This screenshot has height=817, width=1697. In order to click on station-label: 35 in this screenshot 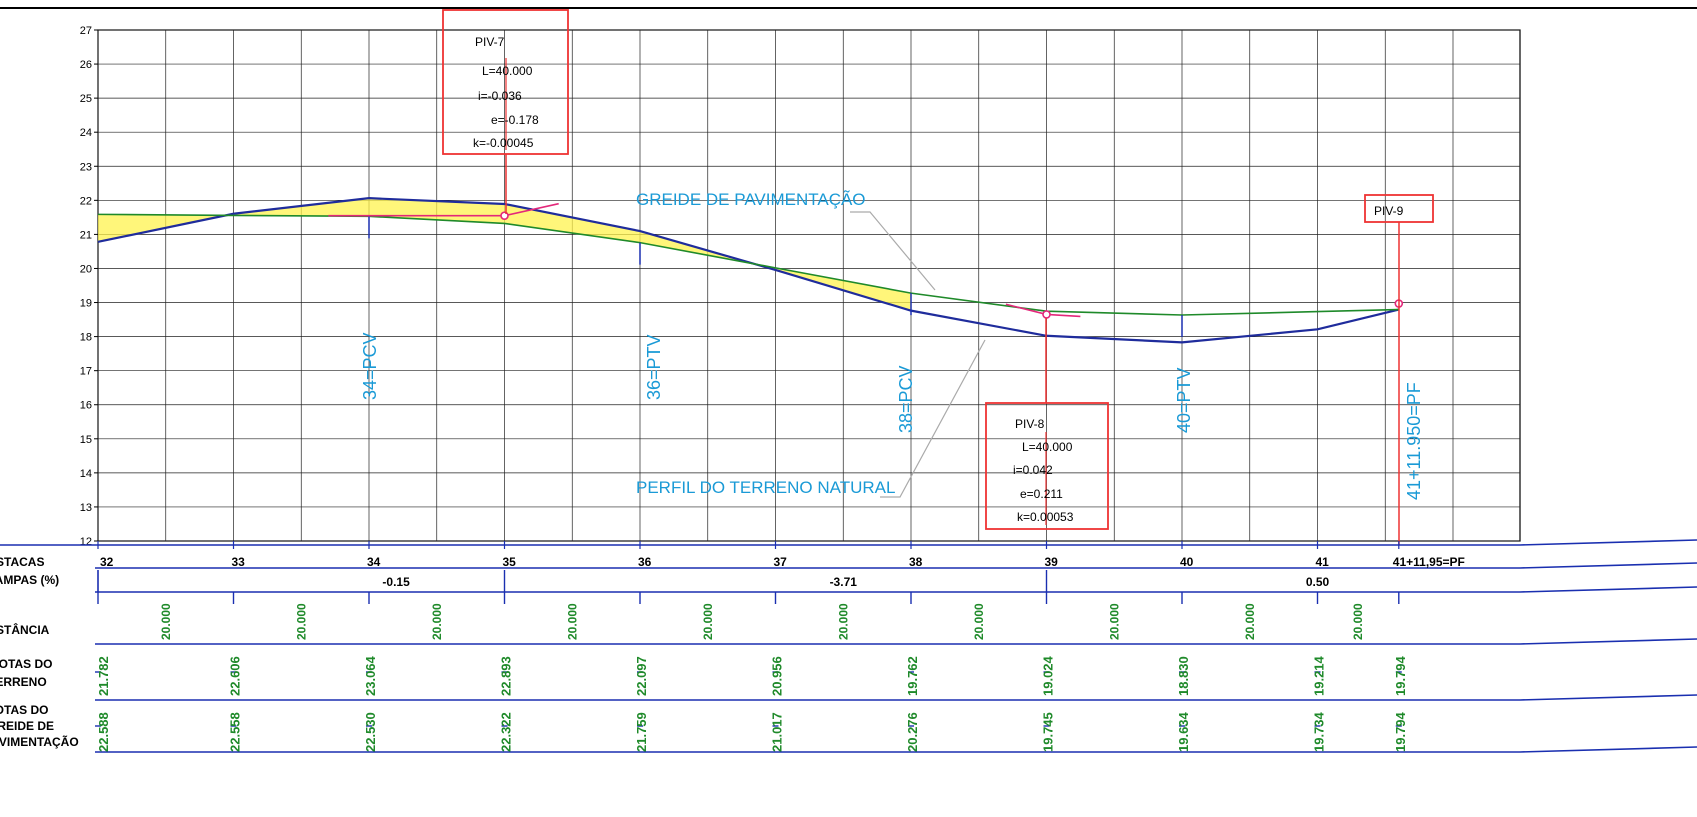, I will do `click(510, 562)`.